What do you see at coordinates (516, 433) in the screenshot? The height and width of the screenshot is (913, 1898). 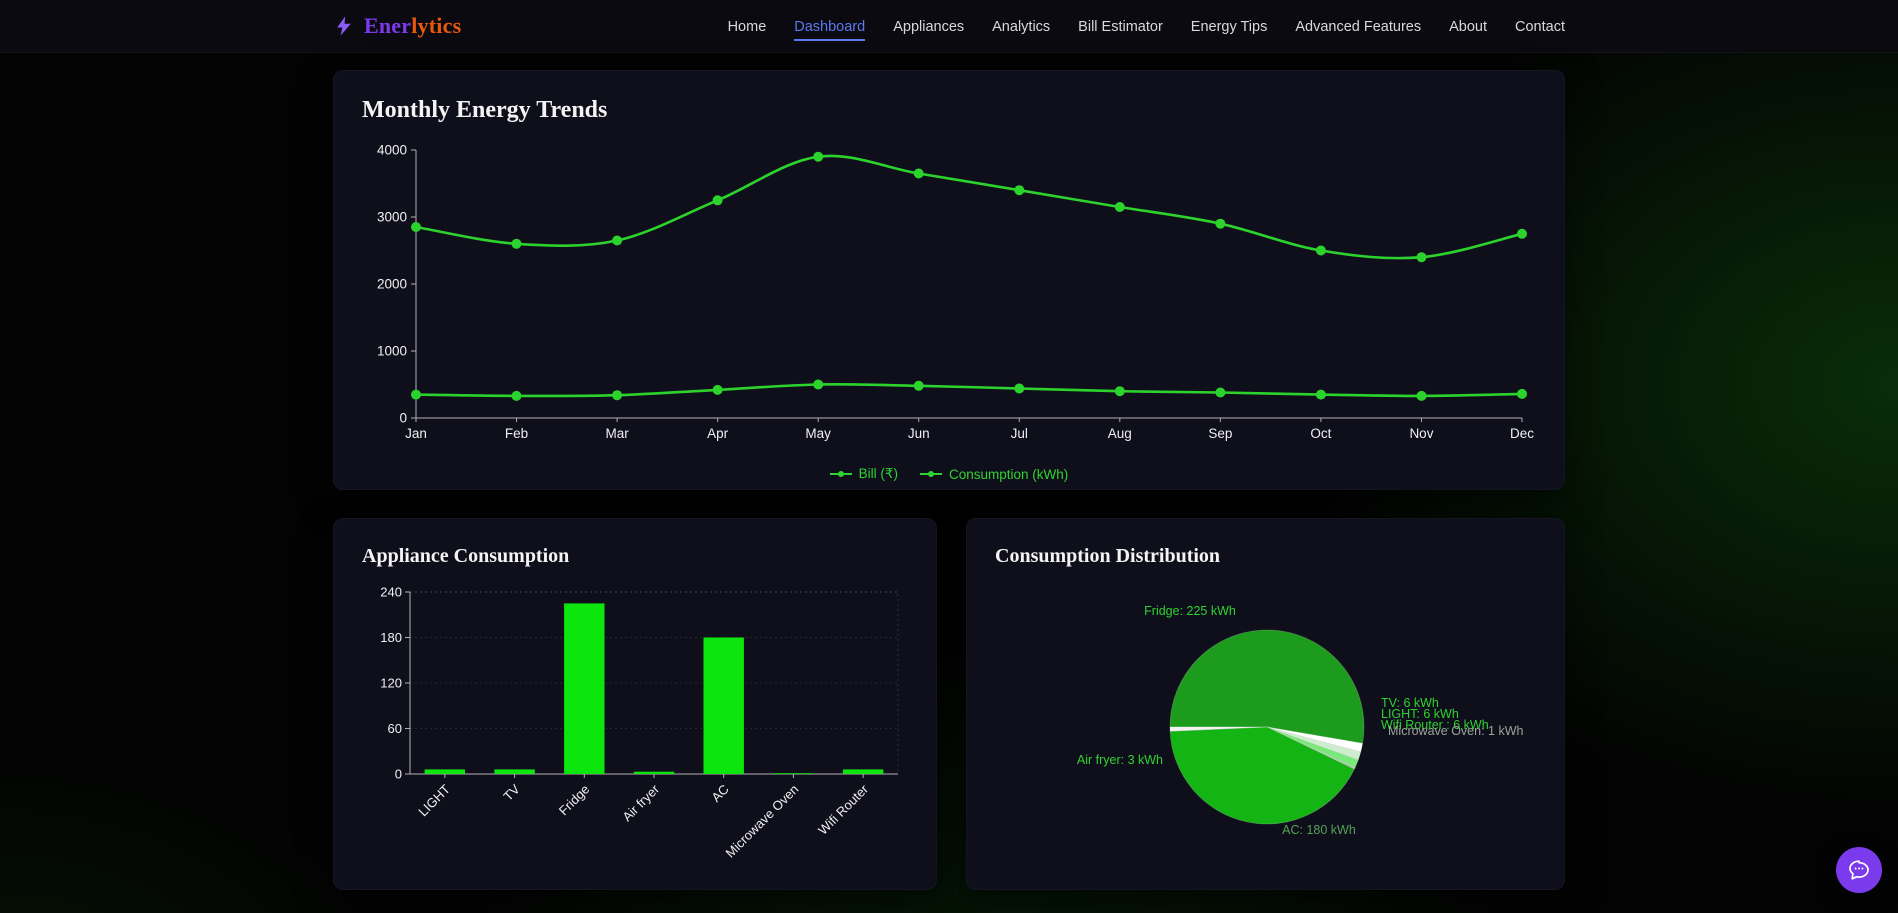 I see `svg-text: Feb` at bounding box center [516, 433].